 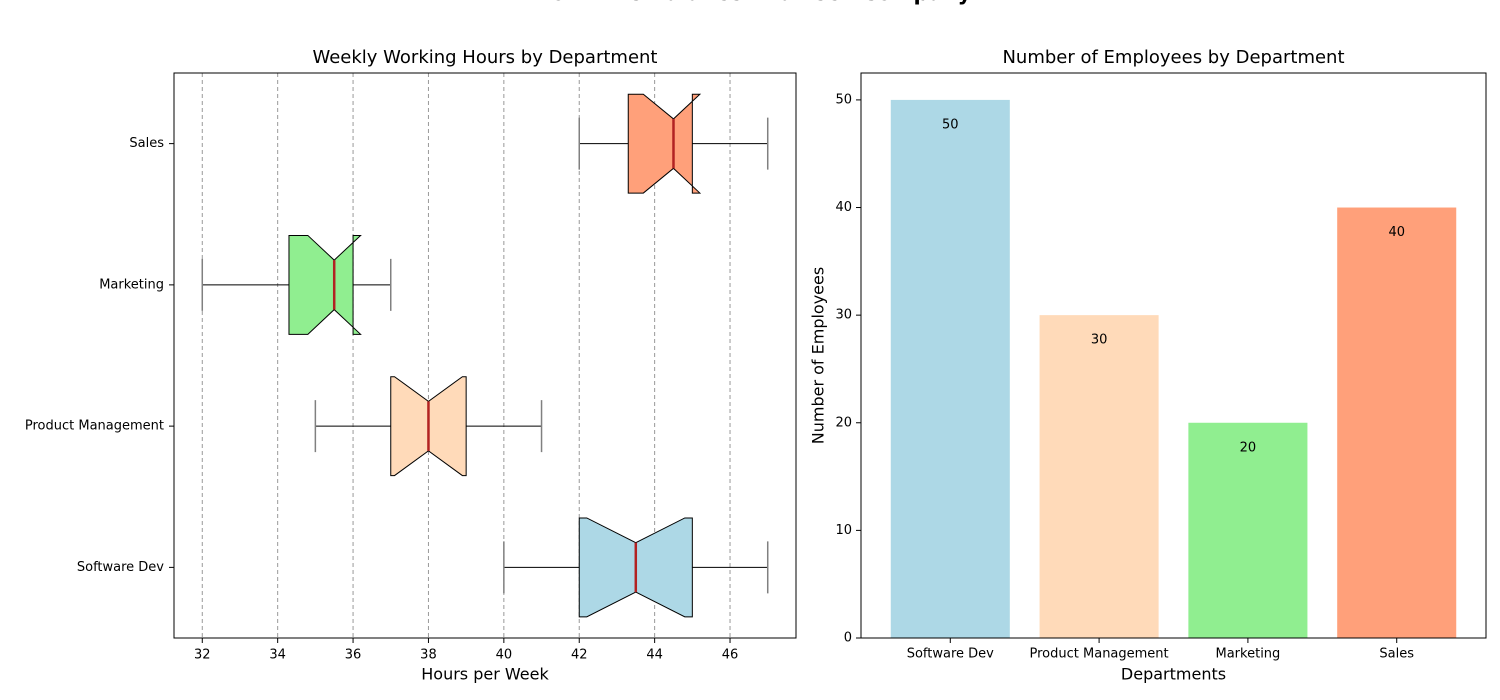 What do you see at coordinates (1173, 674) in the screenshot?
I see `x-axis-label: Departments` at bounding box center [1173, 674].